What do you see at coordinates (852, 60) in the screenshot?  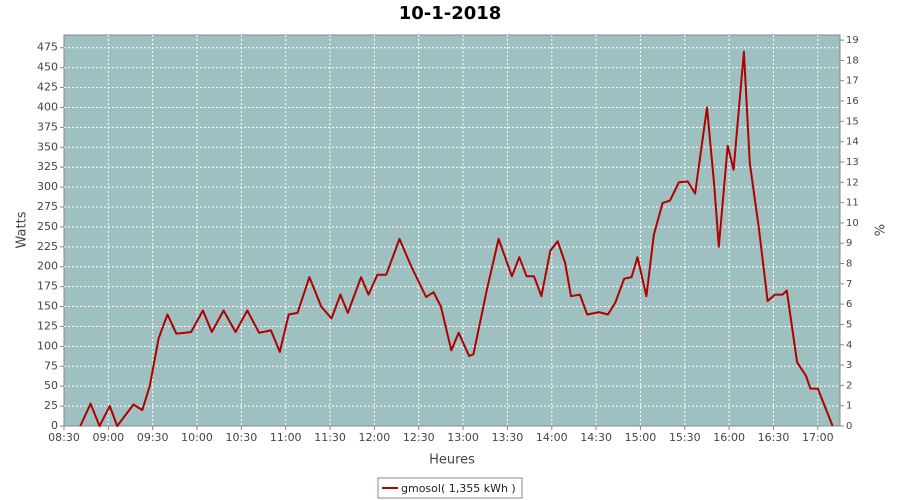 I see `y2-tick-label: 18` at bounding box center [852, 60].